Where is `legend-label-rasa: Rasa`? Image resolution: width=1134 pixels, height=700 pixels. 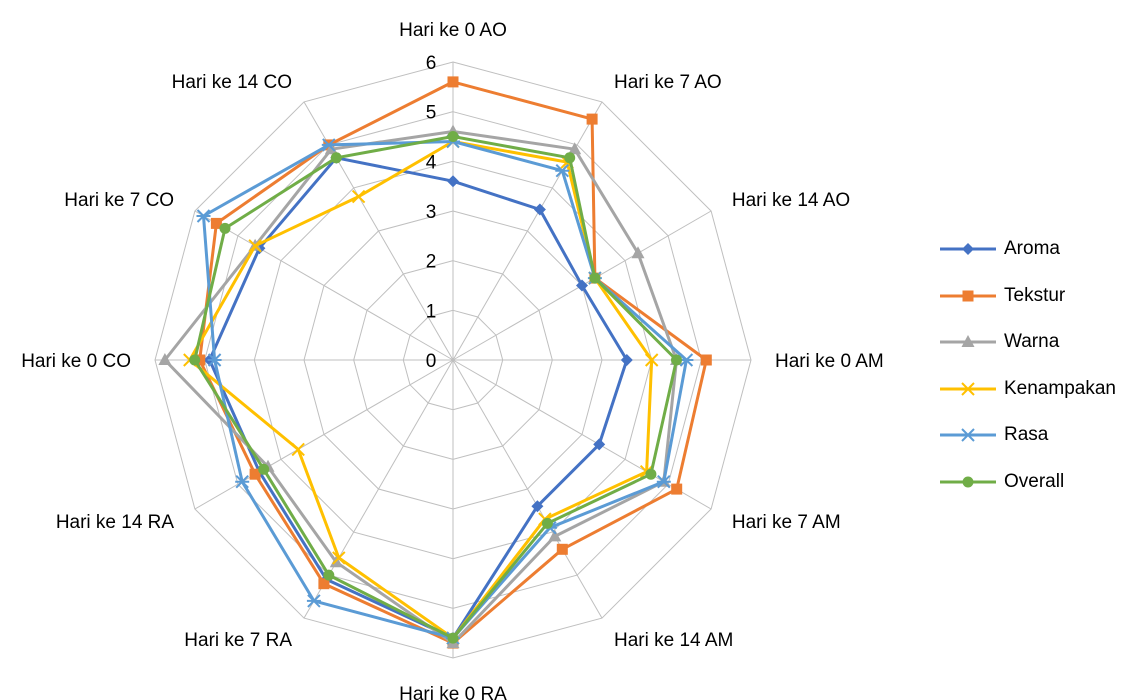
legend-label-rasa: Rasa is located at coordinates (1026, 435).